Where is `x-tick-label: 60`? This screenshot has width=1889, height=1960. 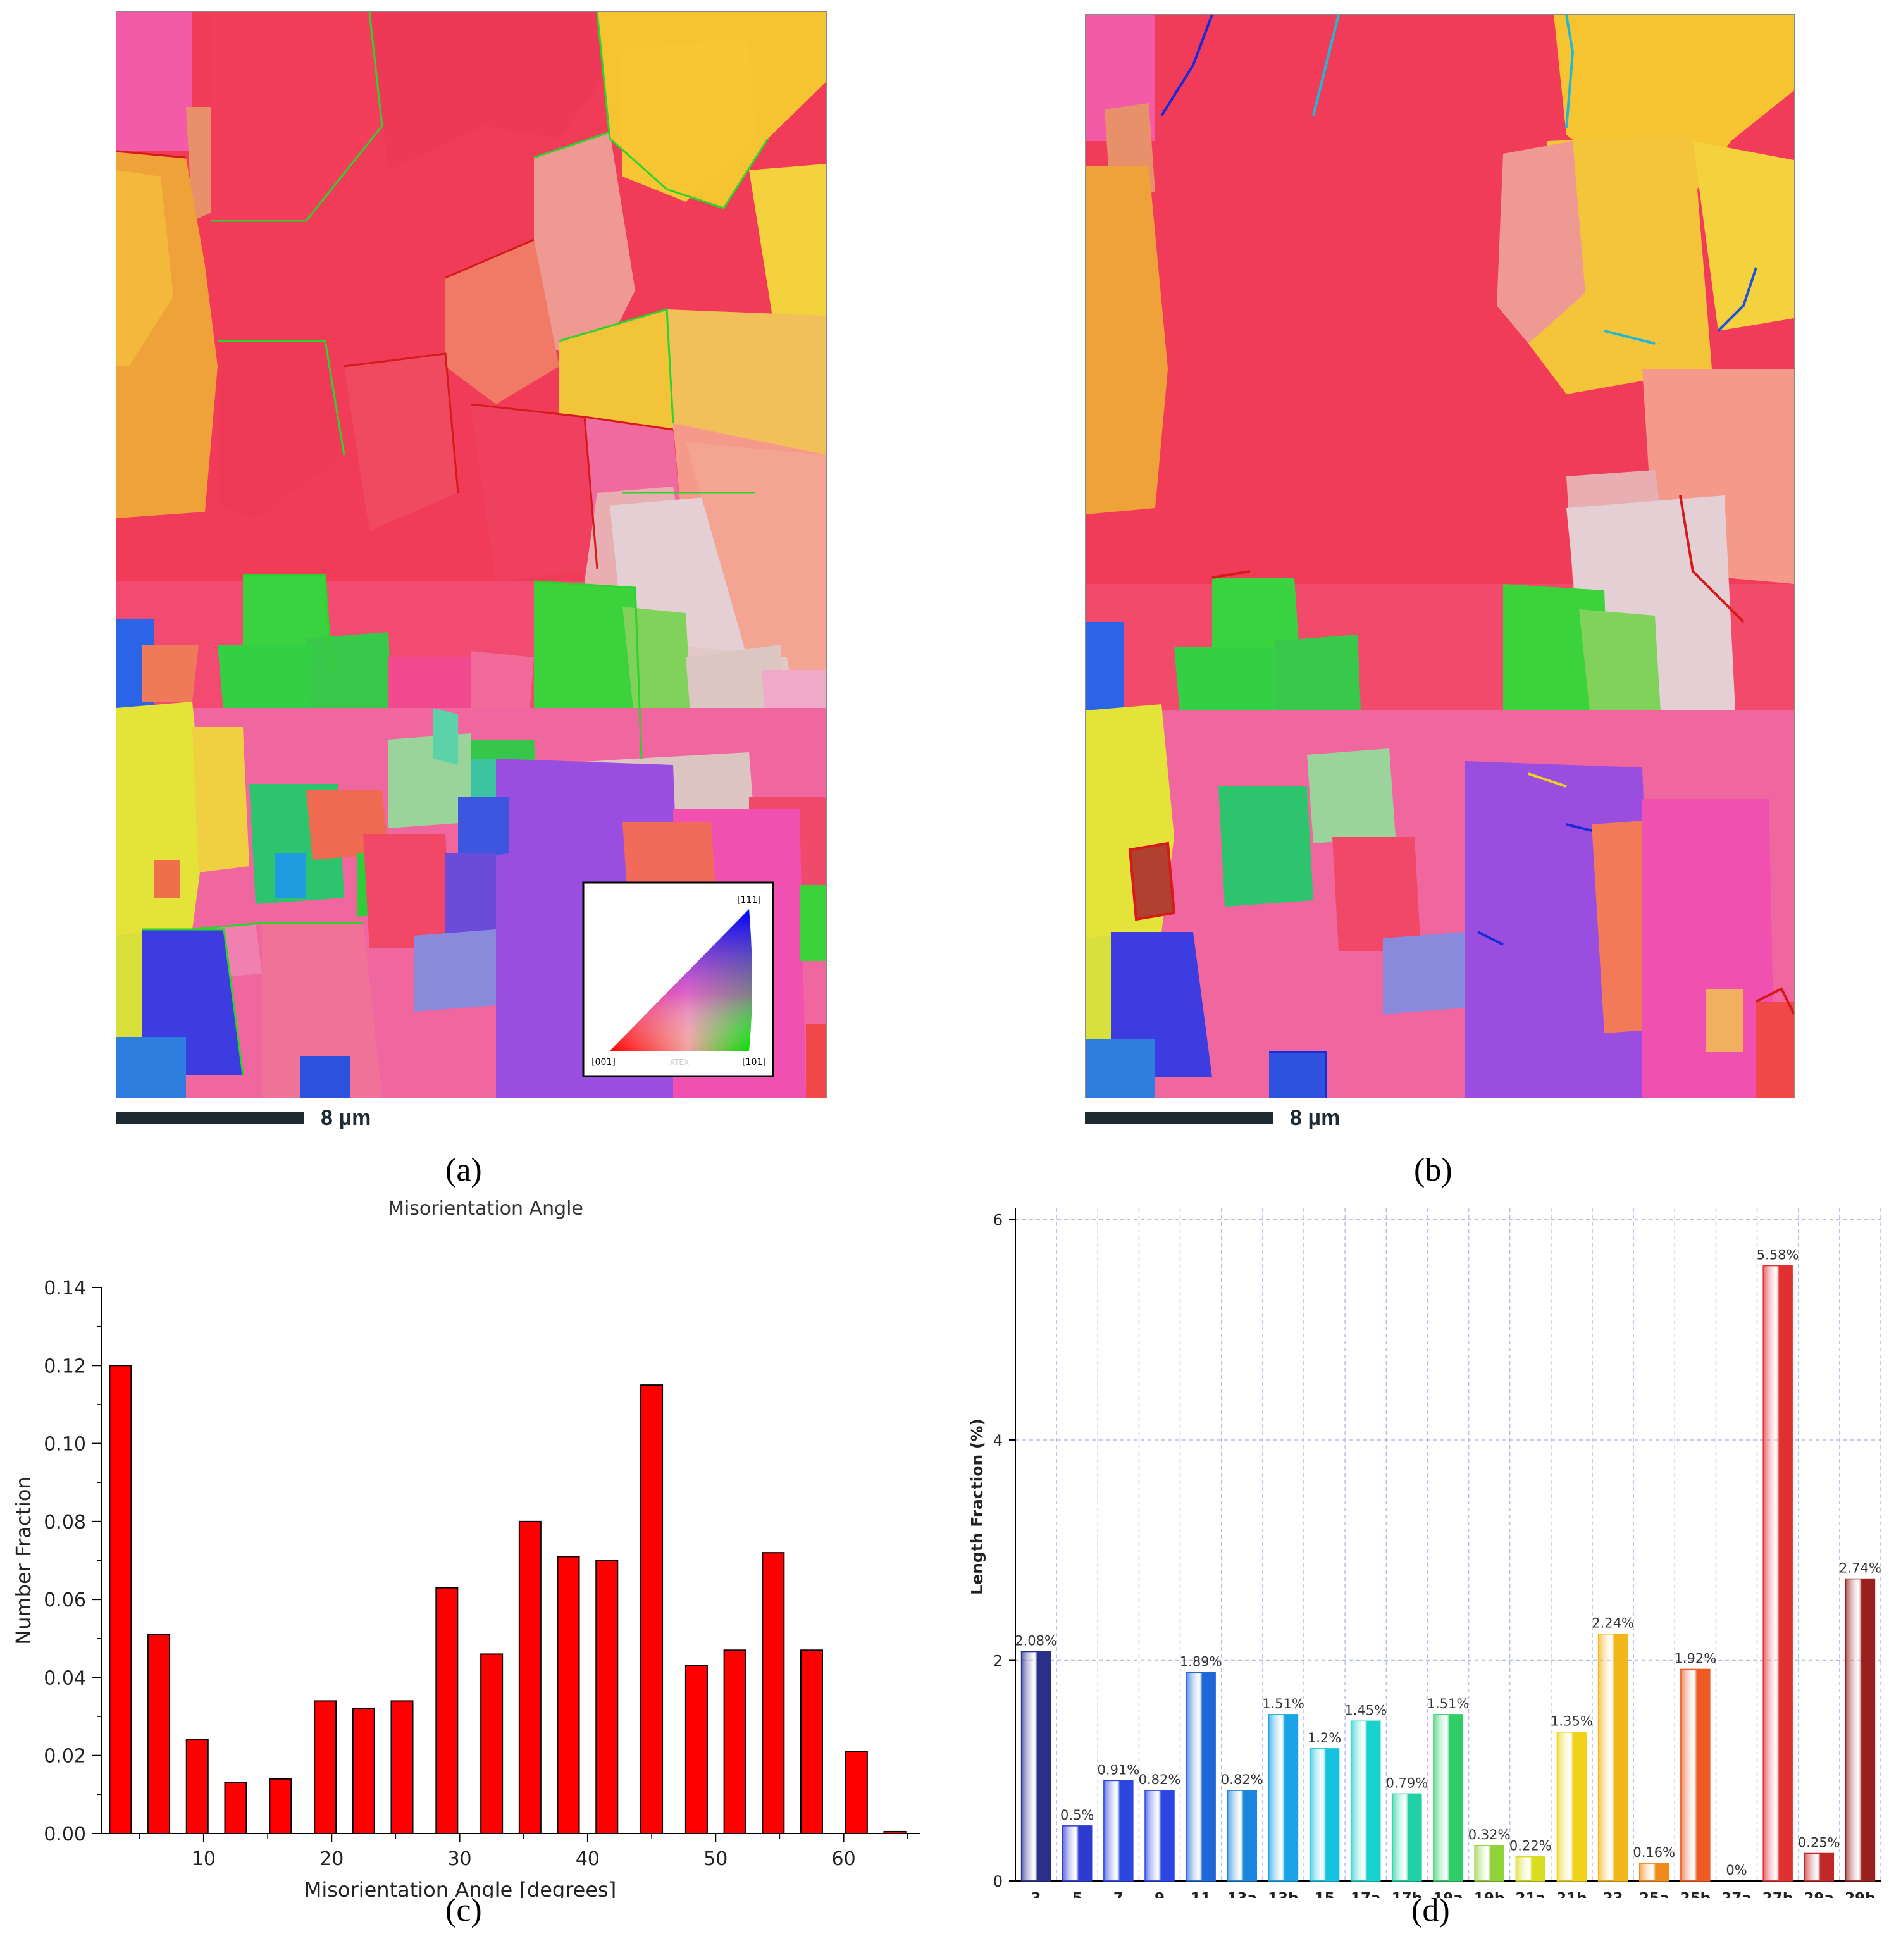
x-tick-label: 60 is located at coordinates (844, 1859).